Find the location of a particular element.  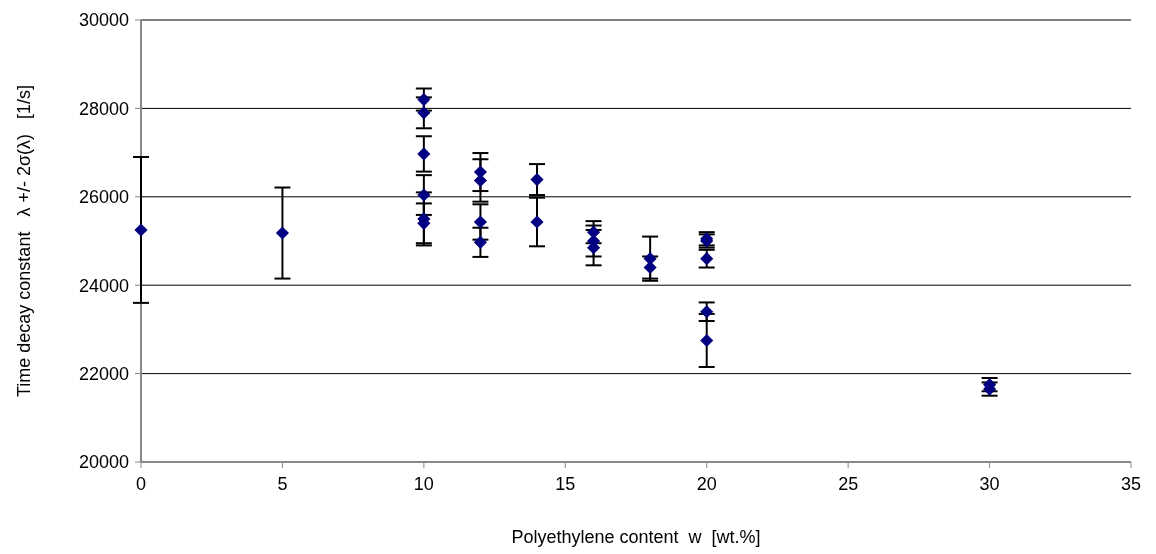

x-tick-label: 25 is located at coordinates (848, 484).